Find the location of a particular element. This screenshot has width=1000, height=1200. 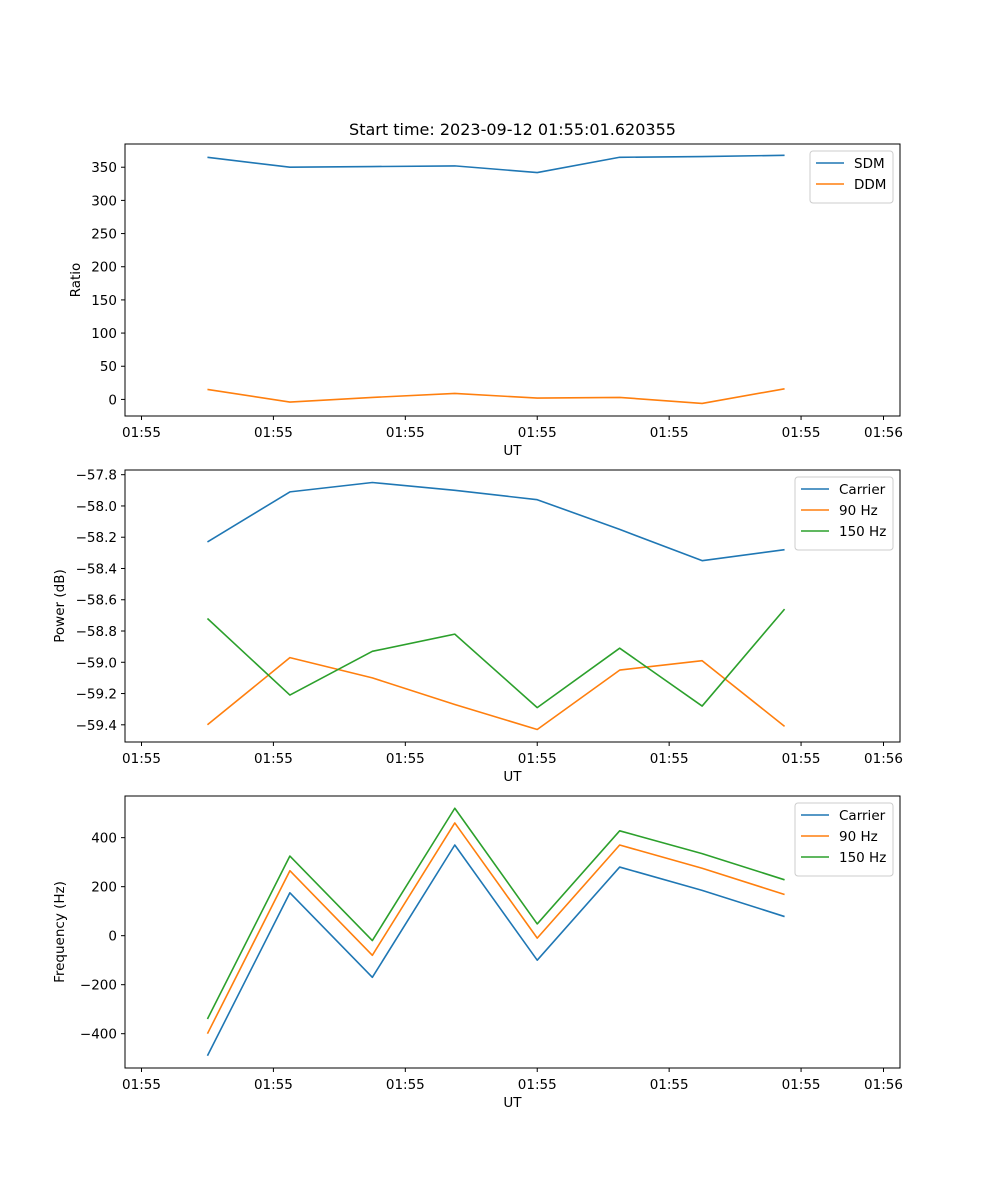

chart-title: Start time: 2023-09-12 01:55:01.620355 is located at coordinates (512, 129).